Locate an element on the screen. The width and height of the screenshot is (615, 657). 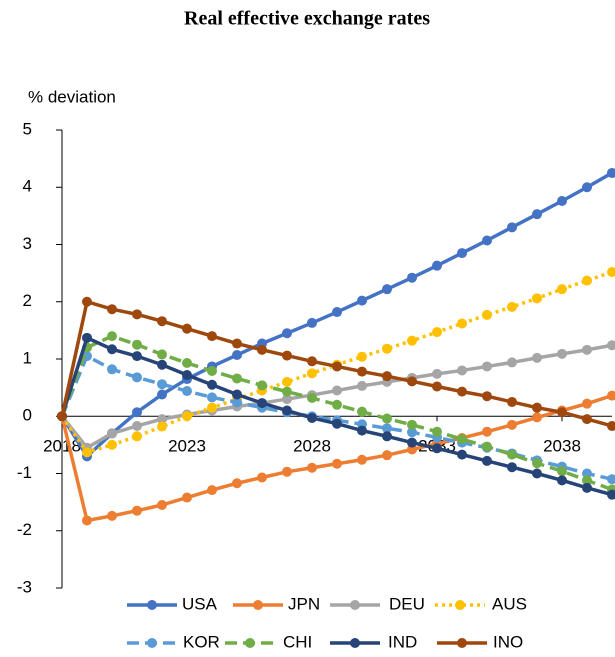
legend-label: USA is located at coordinates (200, 603).